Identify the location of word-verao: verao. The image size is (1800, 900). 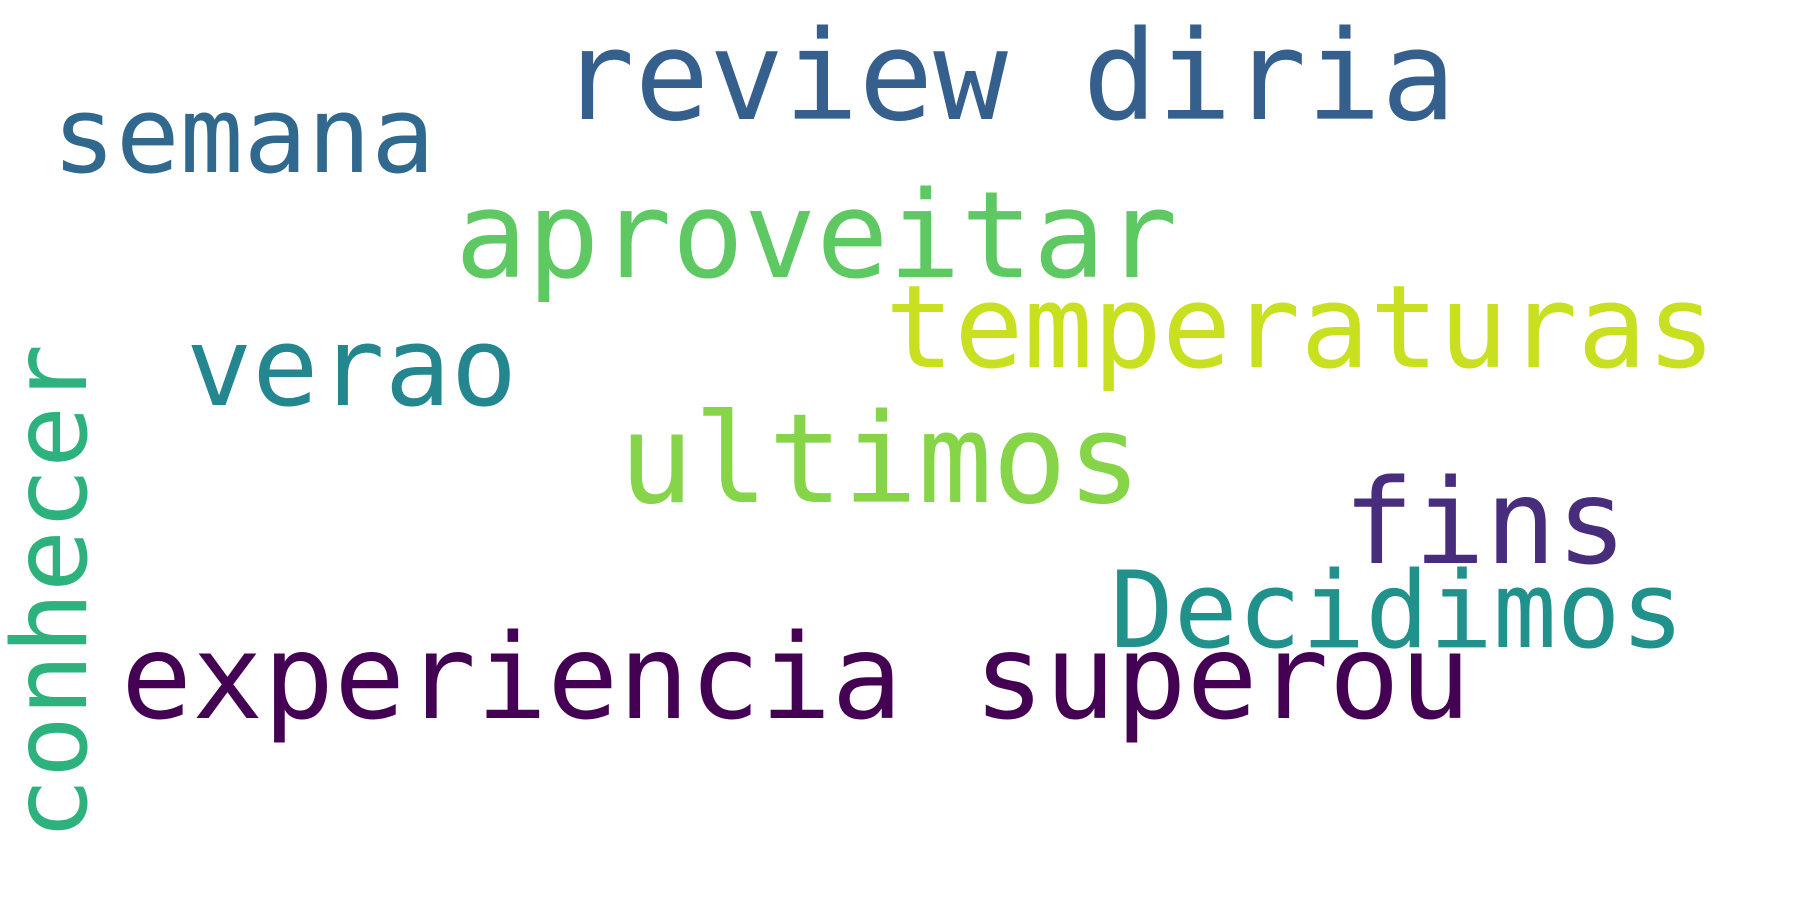
(352, 367).